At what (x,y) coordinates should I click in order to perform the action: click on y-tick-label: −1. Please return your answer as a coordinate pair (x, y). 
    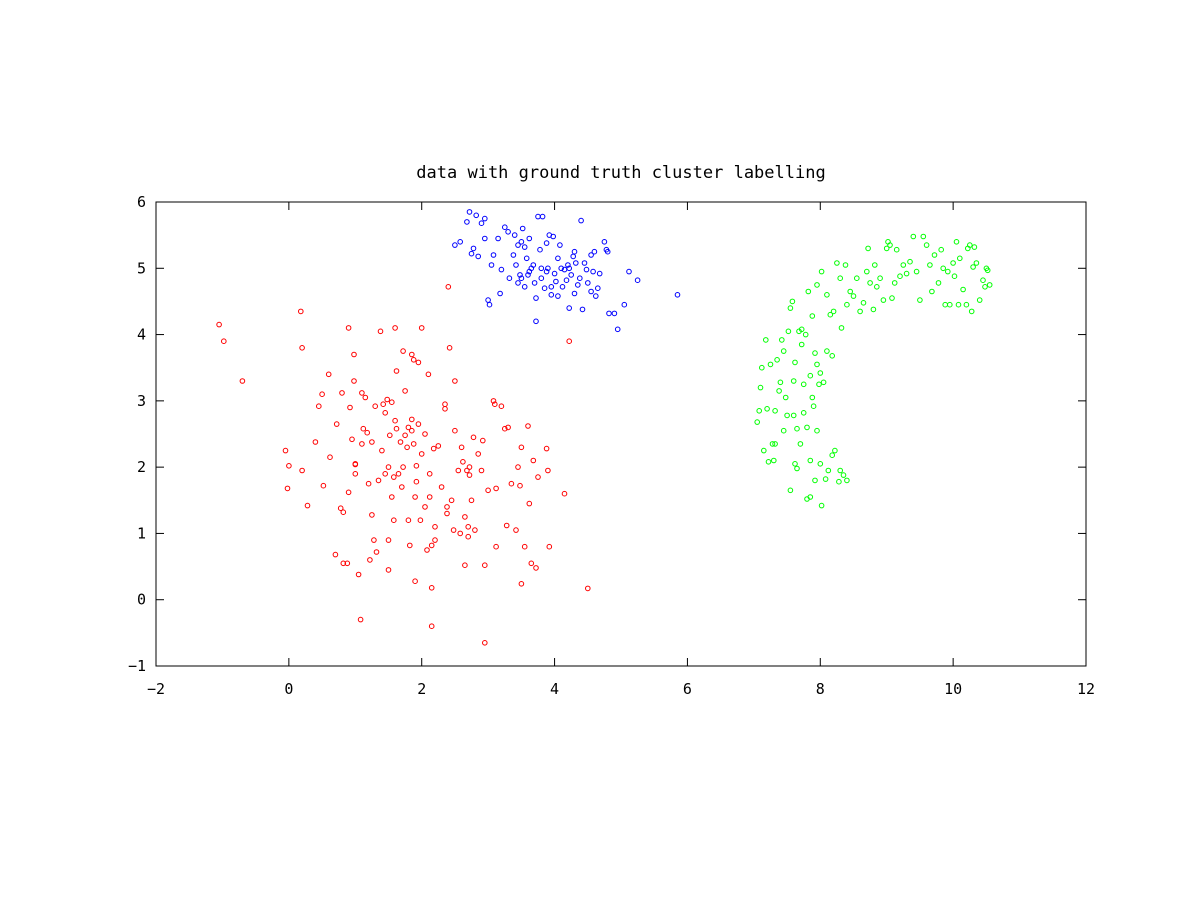
    Looking at the image, I should click on (137, 666).